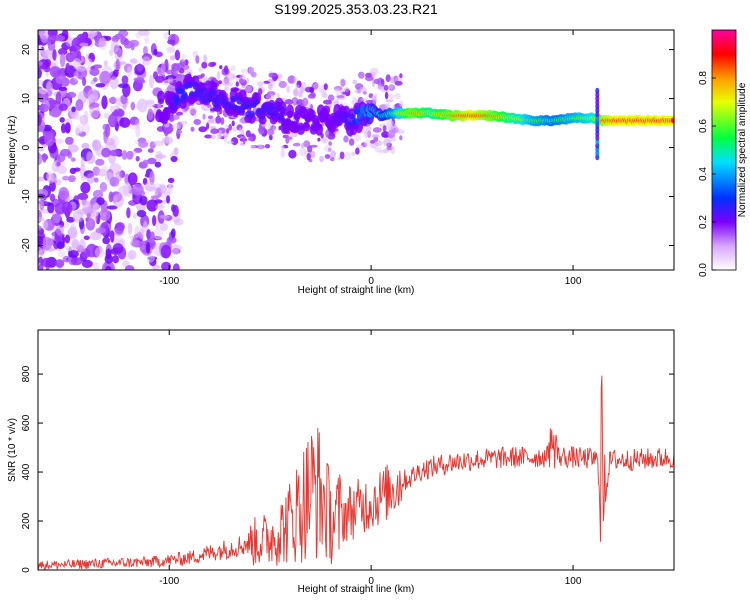  I want to click on spectrogram-x-axis-label: Height of straight line (km), so click(356, 290).